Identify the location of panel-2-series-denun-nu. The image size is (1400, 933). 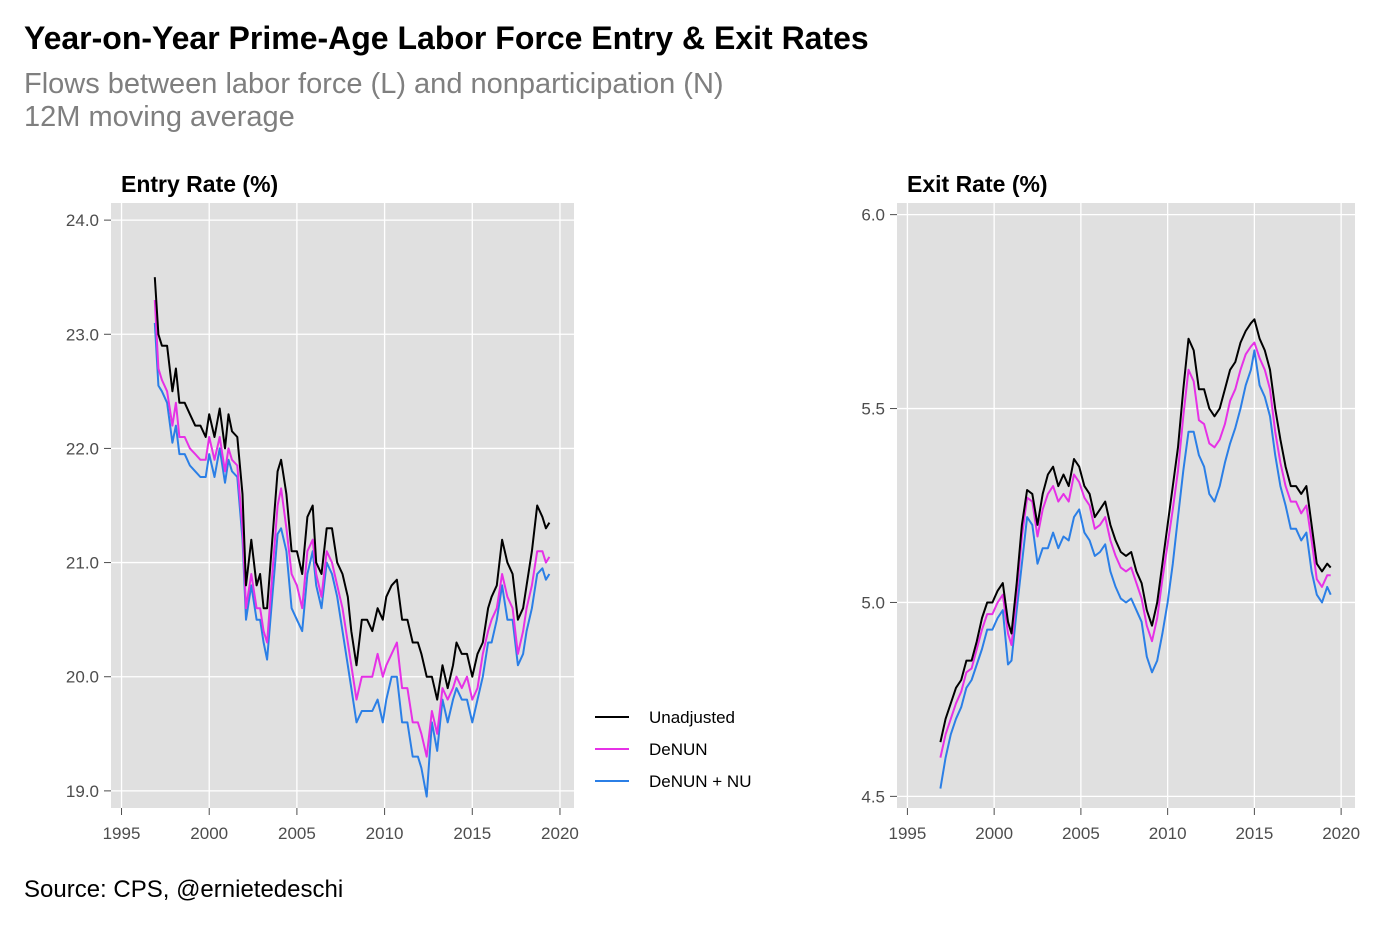
(1135, 569).